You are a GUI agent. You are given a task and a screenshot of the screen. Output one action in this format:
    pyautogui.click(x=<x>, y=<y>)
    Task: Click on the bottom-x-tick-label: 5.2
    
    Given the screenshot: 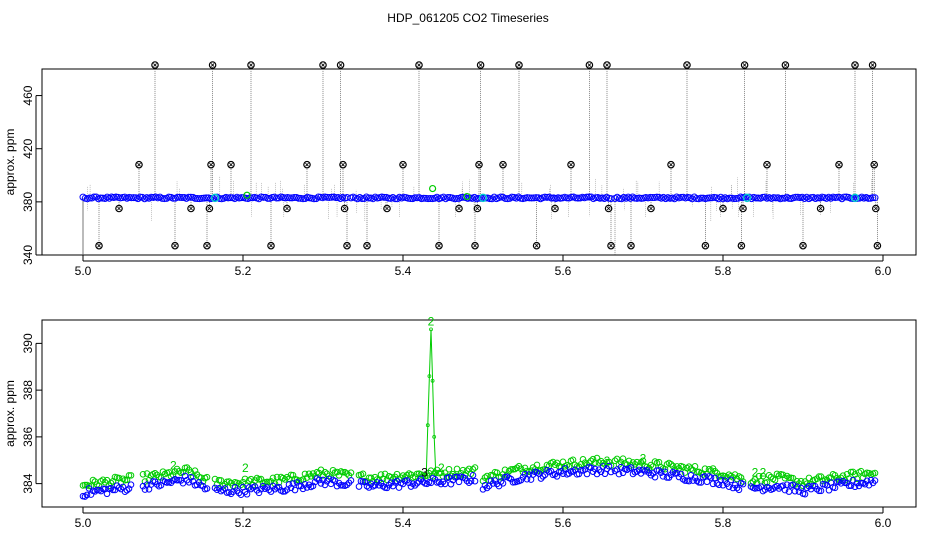 What is the action you would take?
    pyautogui.click(x=243, y=523)
    